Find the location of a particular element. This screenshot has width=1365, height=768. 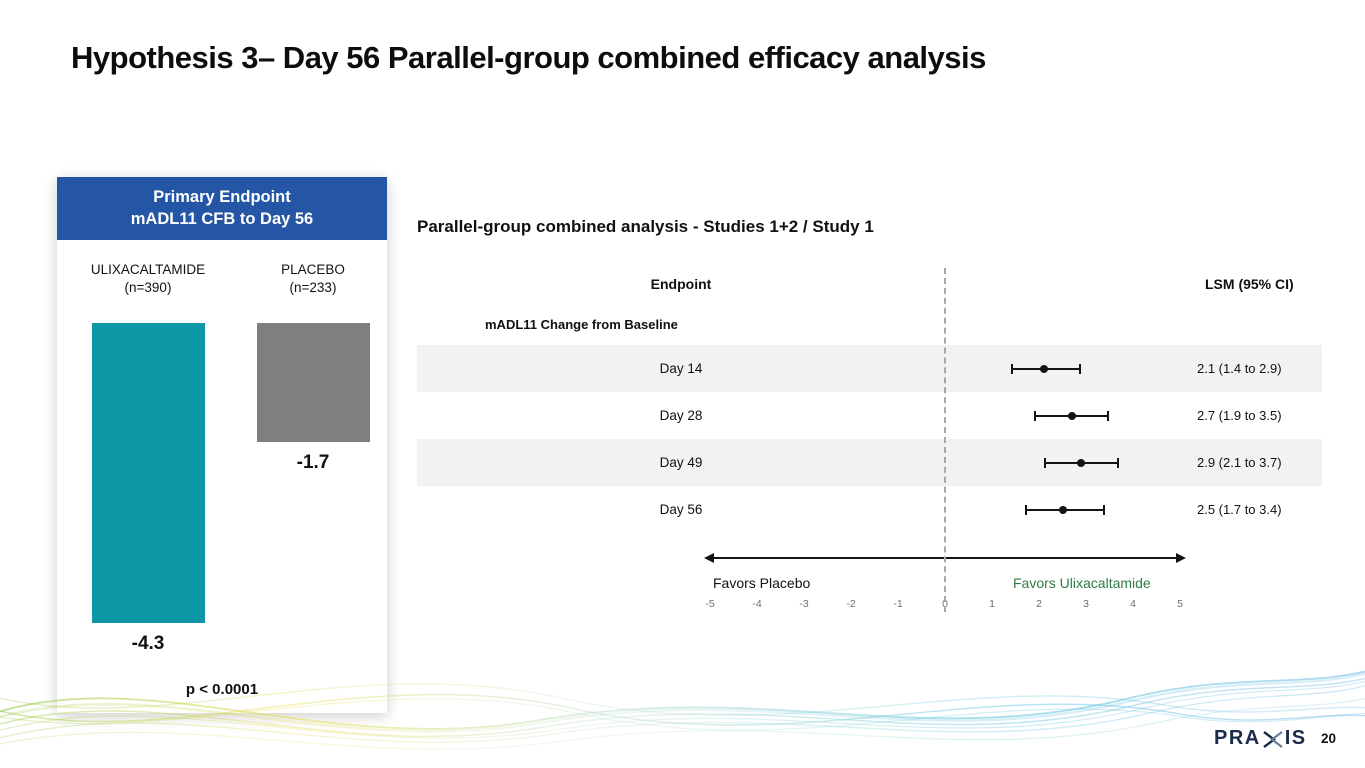

axis-tick-label: 3 is located at coordinates (1086, 604).